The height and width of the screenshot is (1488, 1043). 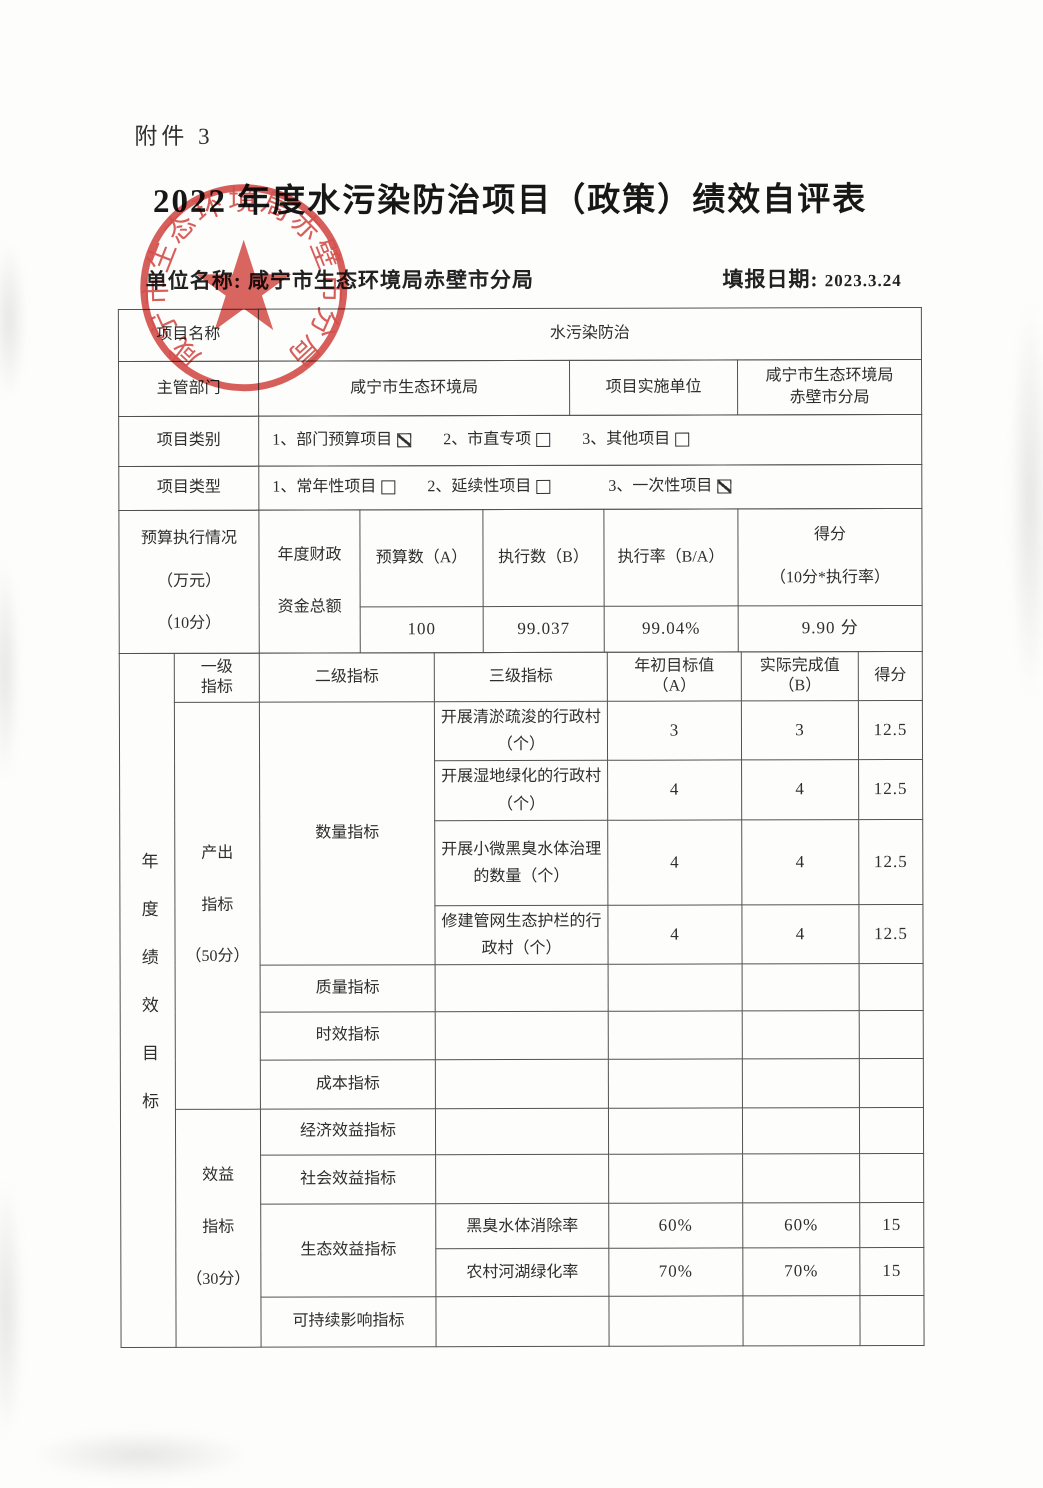 What do you see at coordinates (188, 441) in the screenshot?
I see `category-label: 项目类别` at bounding box center [188, 441].